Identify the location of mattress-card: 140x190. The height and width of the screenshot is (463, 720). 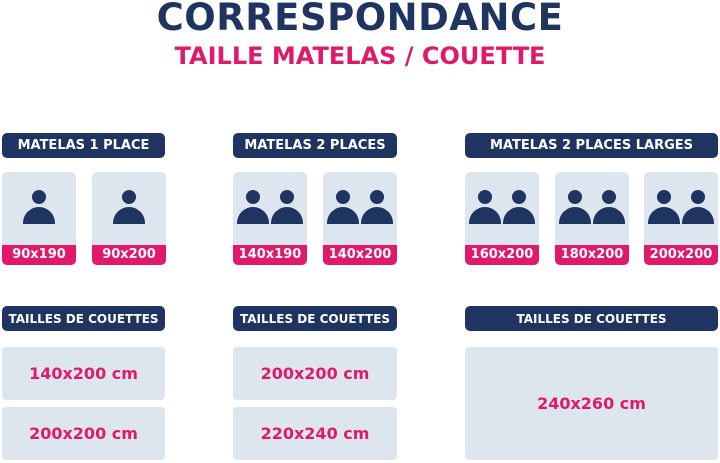
(270, 218).